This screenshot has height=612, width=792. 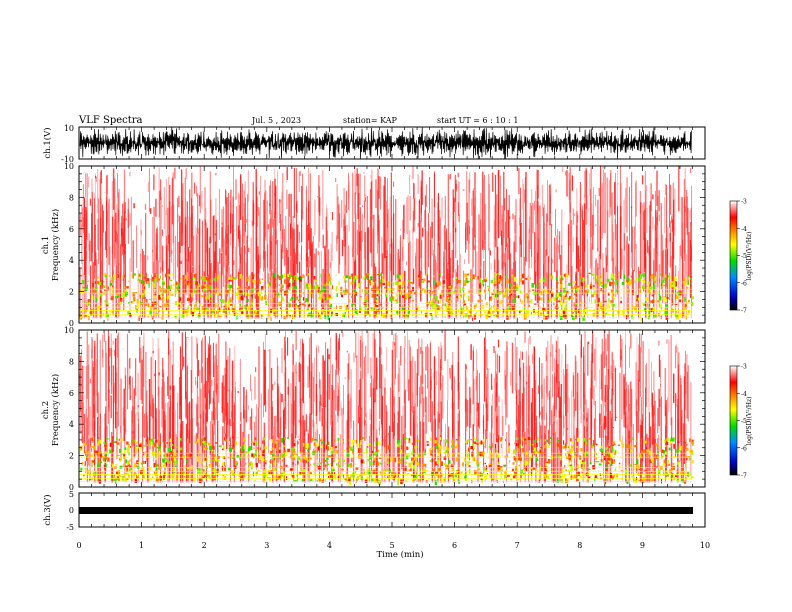 I want to click on ch1-waveform-trace, so click(x=385, y=143).